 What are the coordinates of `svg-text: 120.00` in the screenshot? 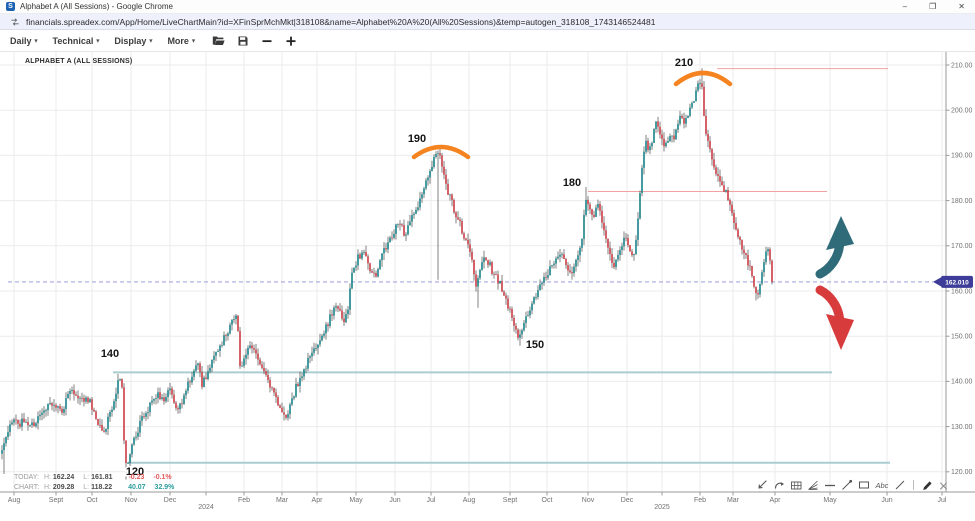 It's located at (962, 472).